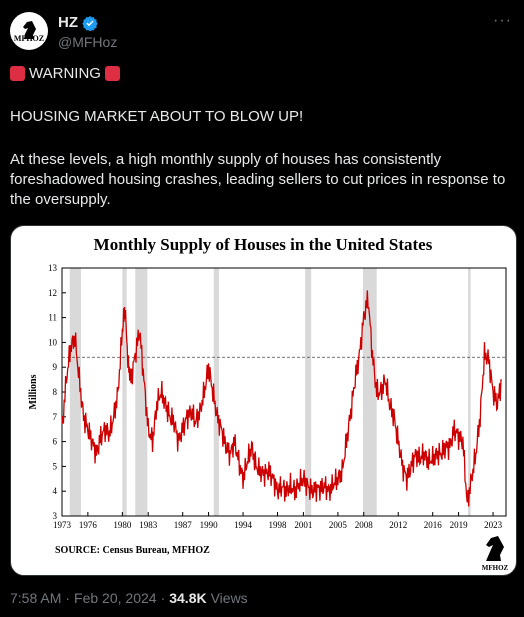 The image size is (524, 617). What do you see at coordinates (55, 491) in the screenshot?
I see `y-tick-label: 4` at bounding box center [55, 491].